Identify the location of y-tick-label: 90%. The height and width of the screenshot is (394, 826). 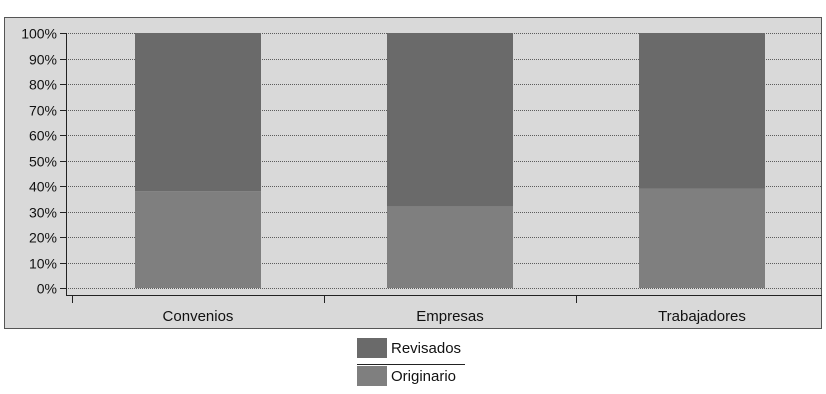
(43, 60).